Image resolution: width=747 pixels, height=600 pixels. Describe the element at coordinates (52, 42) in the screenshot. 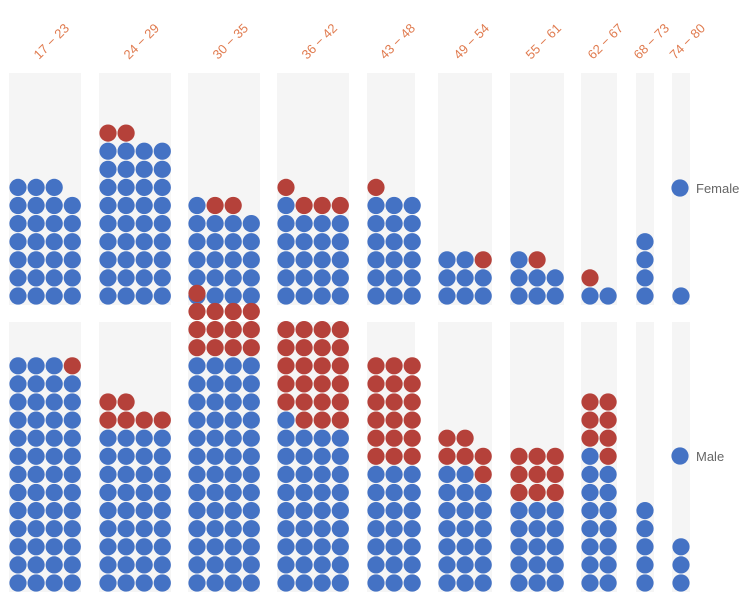

I see `age-group-label: 17 − 23` at that location.